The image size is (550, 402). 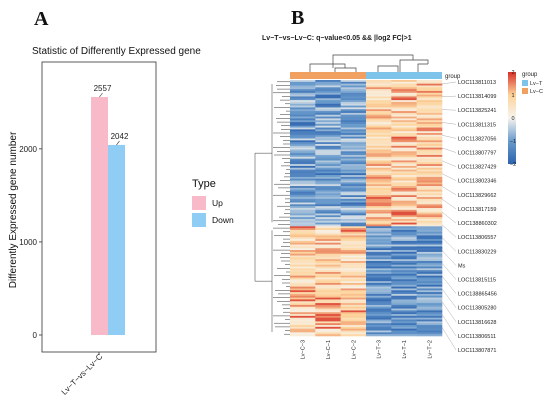 What do you see at coordinates (513, 165) in the screenshot?
I see `colorbar-tick-label: −2` at bounding box center [513, 165].